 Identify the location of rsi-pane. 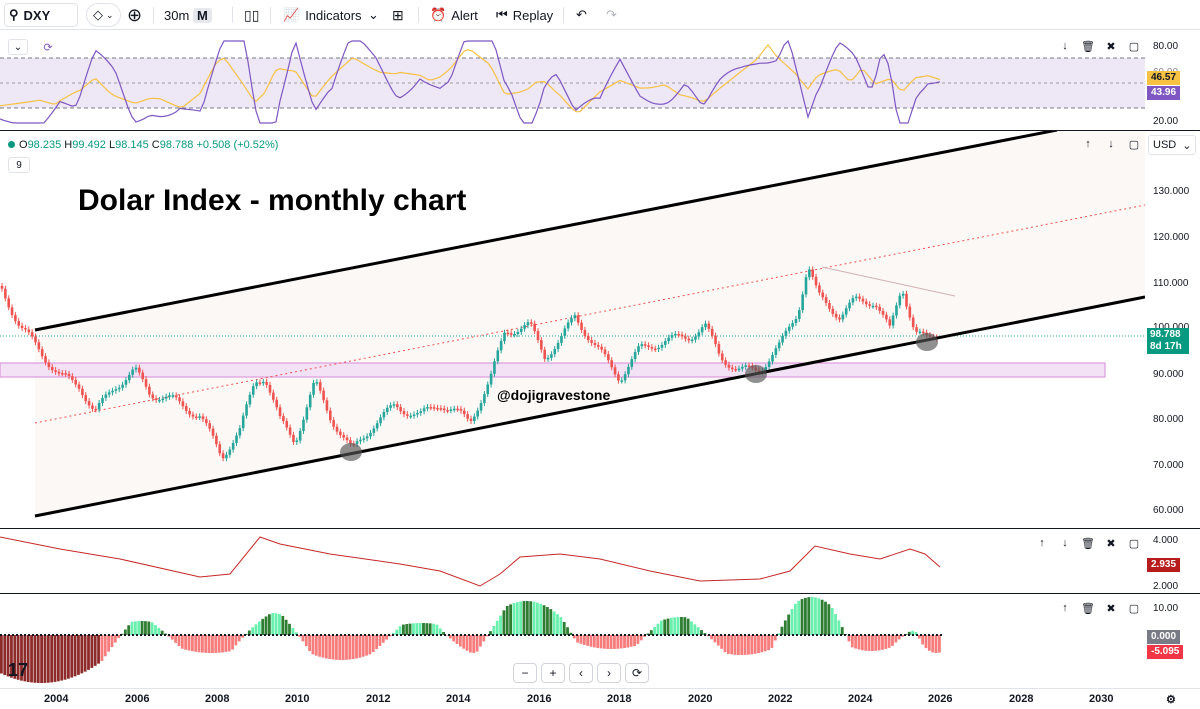
(572, 80).